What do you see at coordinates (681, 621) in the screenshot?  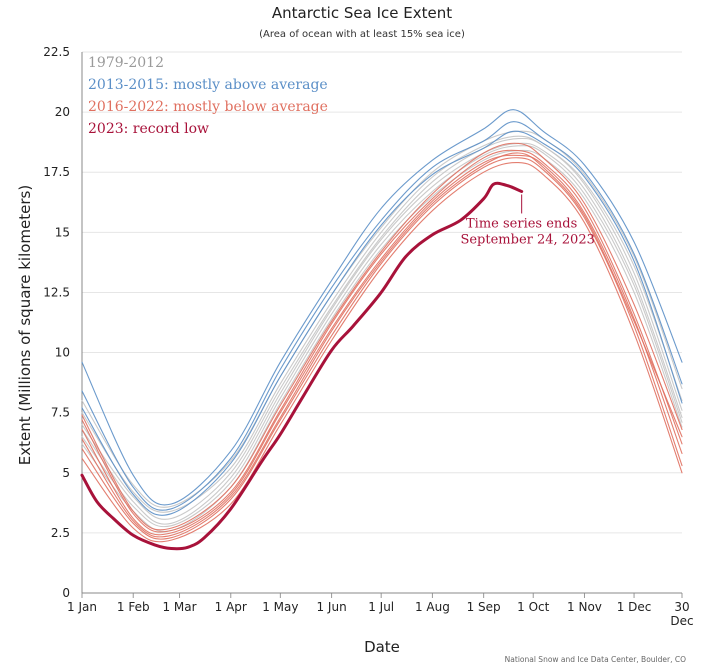 I see `x-tick-label-line2: Dec` at bounding box center [681, 621].